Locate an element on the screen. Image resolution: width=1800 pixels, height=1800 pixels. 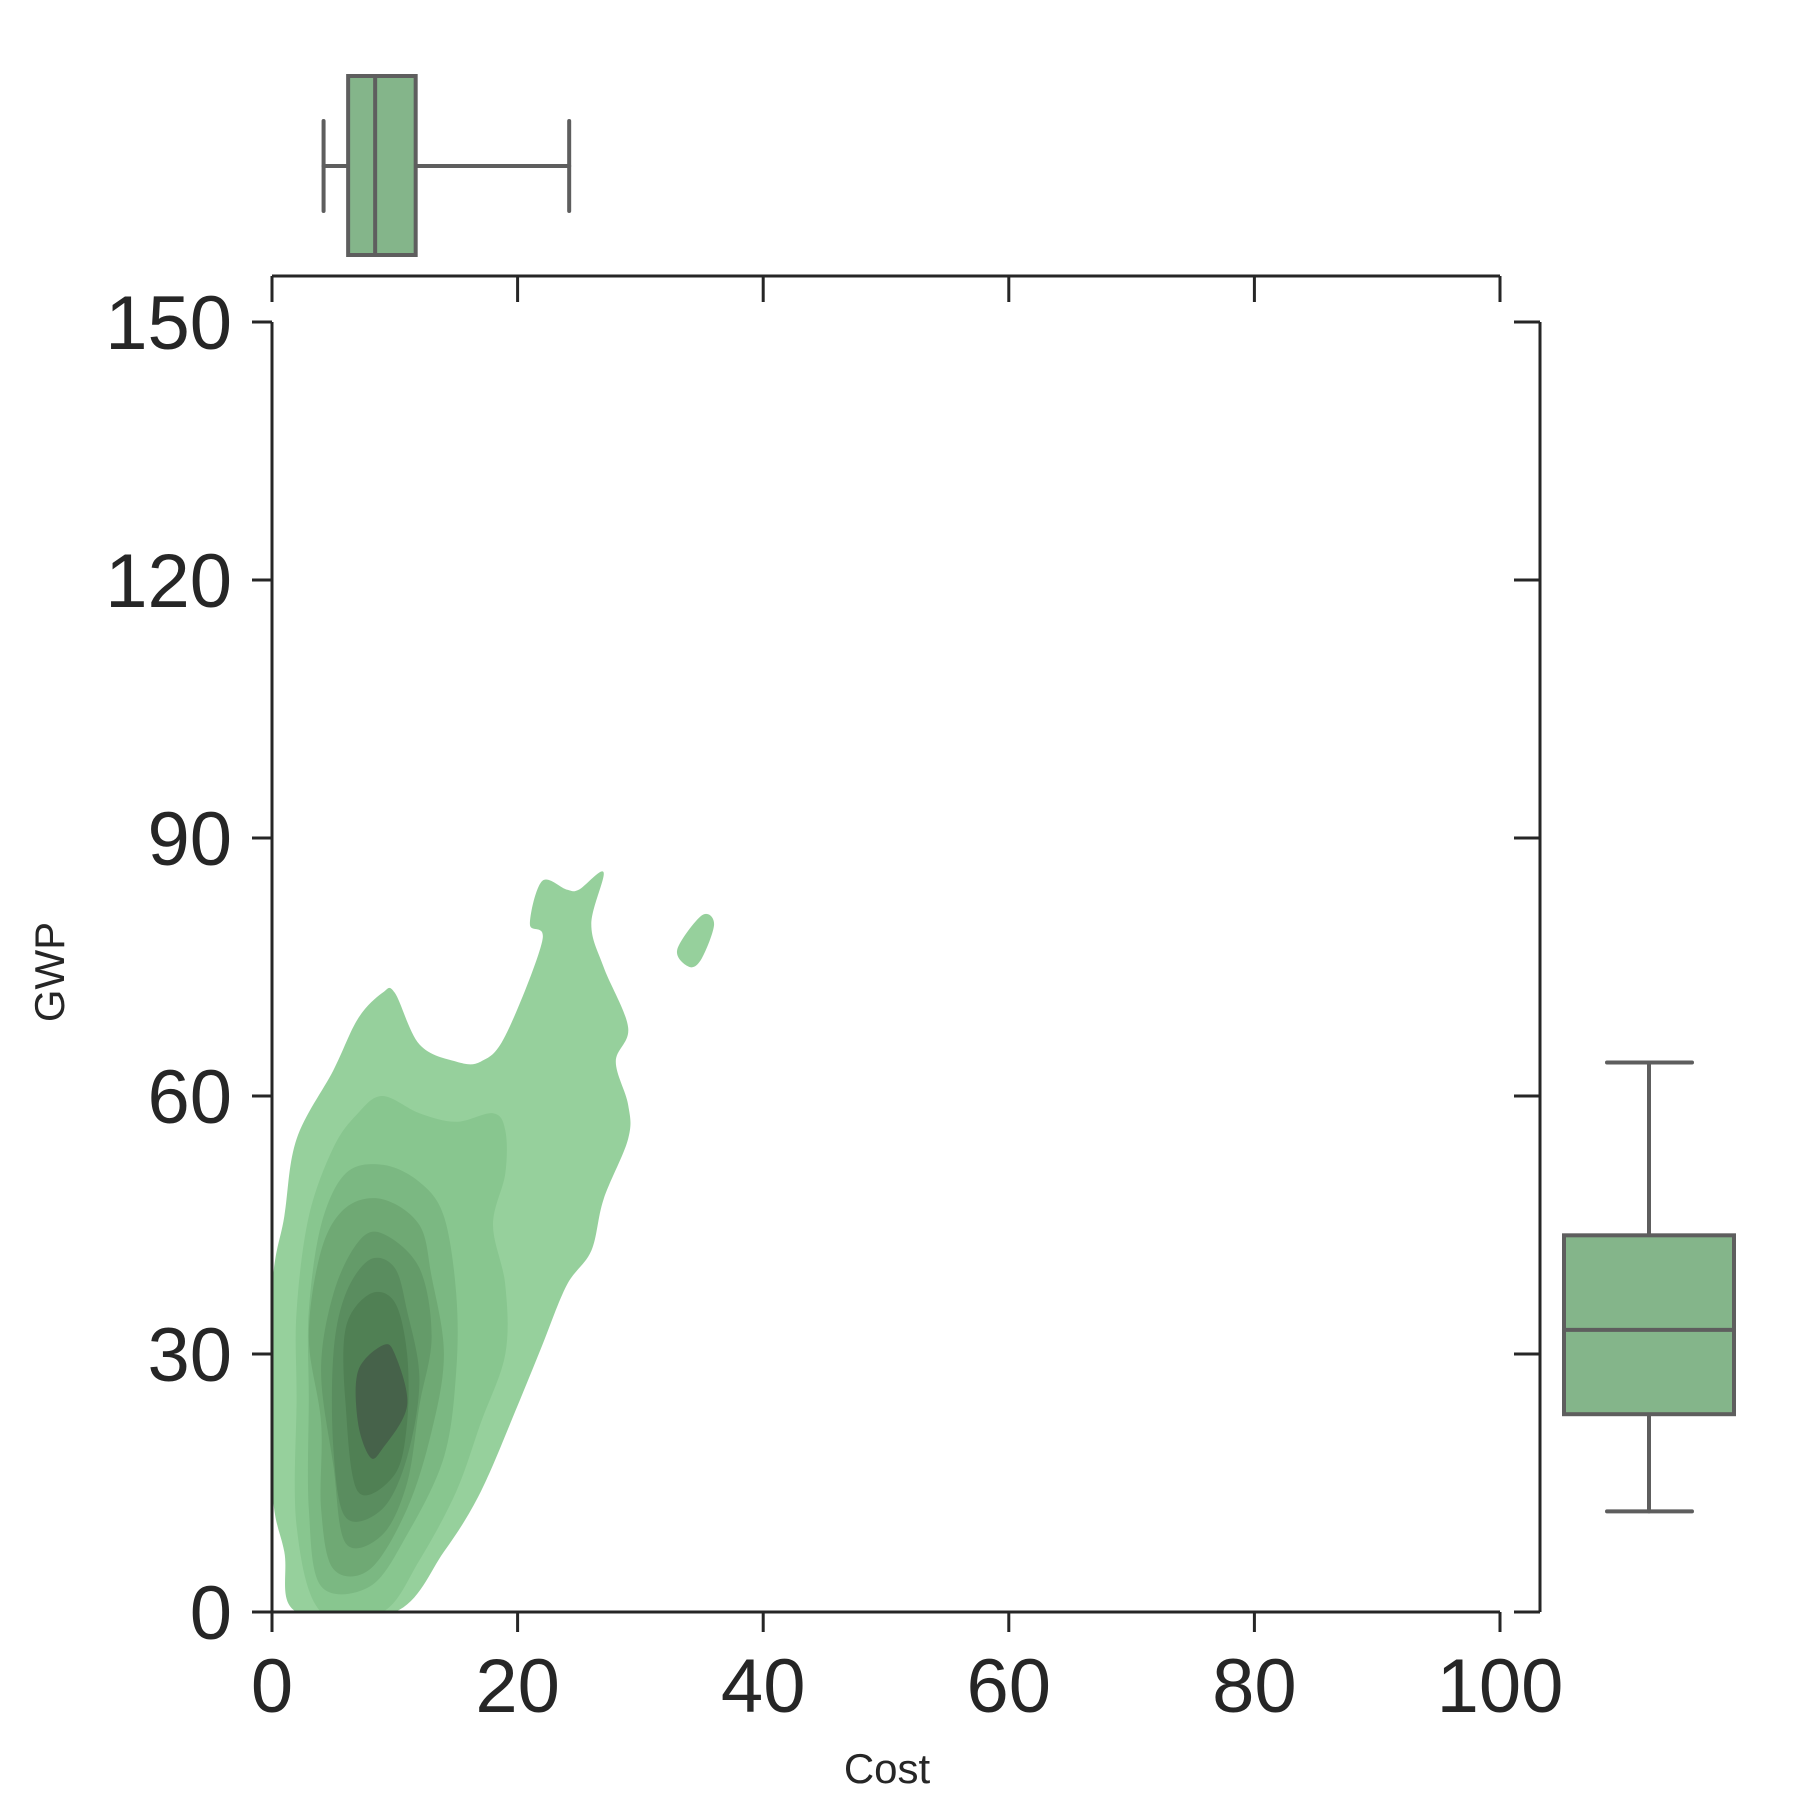
x-tick-label: 80 is located at coordinates (1254, 1686).